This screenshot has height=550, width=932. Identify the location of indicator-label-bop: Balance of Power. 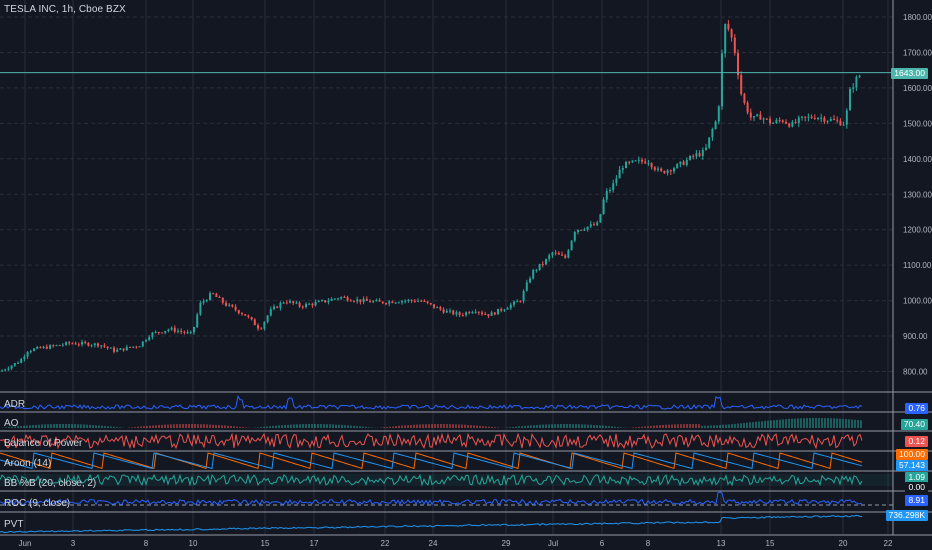
(43, 443).